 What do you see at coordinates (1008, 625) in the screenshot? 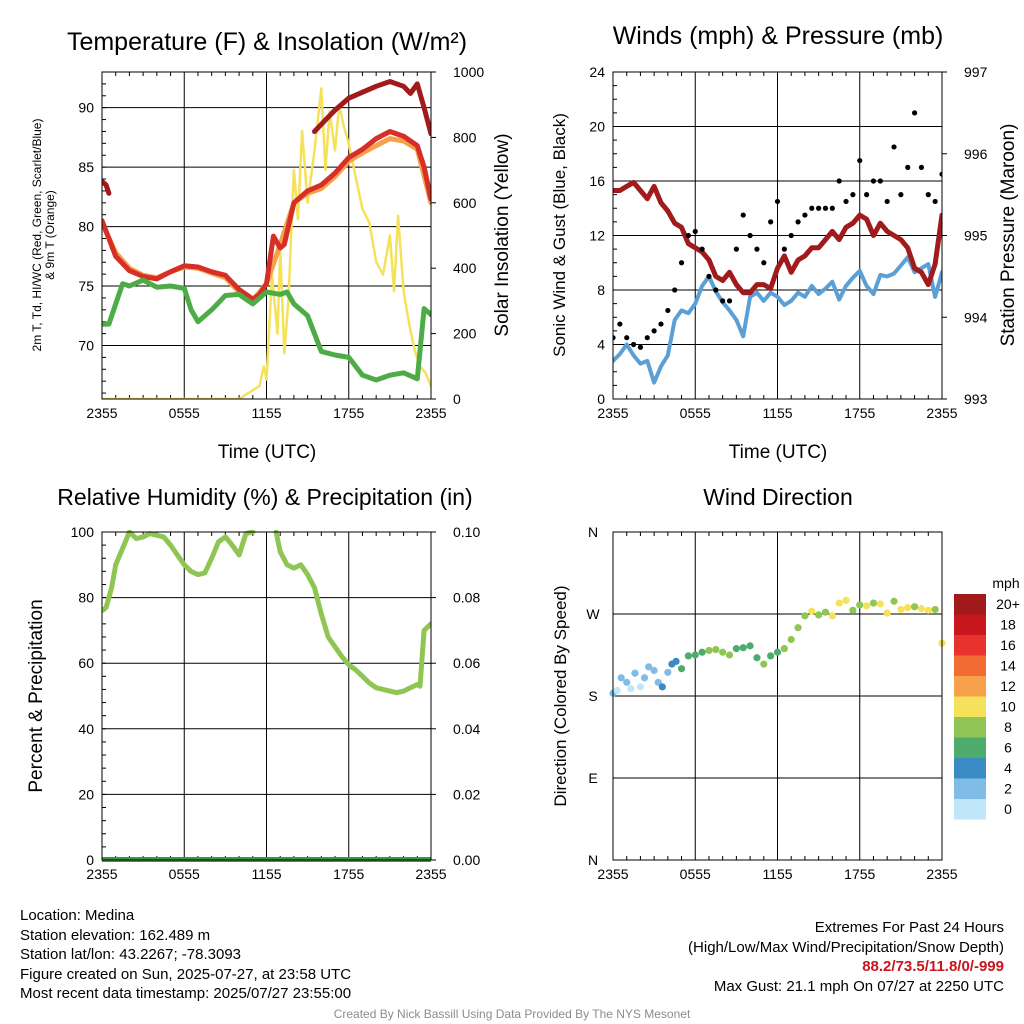
I see `colorbar-label: 18` at bounding box center [1008, 625].